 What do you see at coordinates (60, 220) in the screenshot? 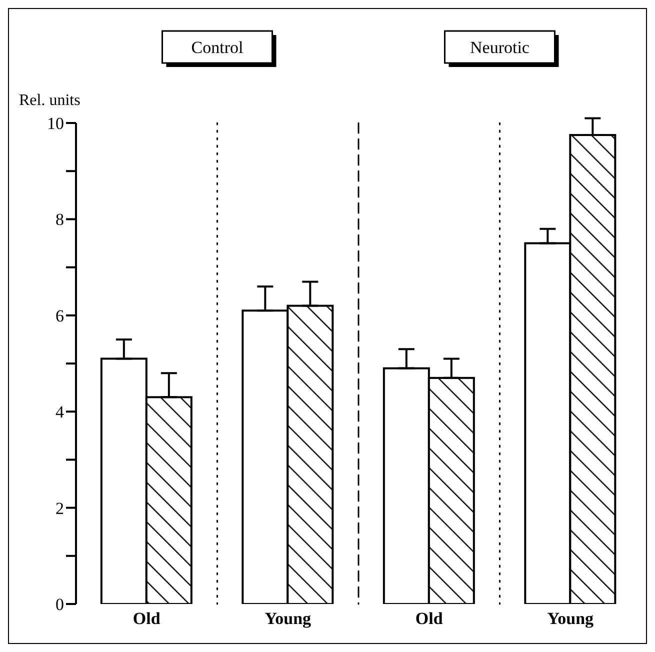
I see `y-tick-label: 8` at bounding box center [60, 220].